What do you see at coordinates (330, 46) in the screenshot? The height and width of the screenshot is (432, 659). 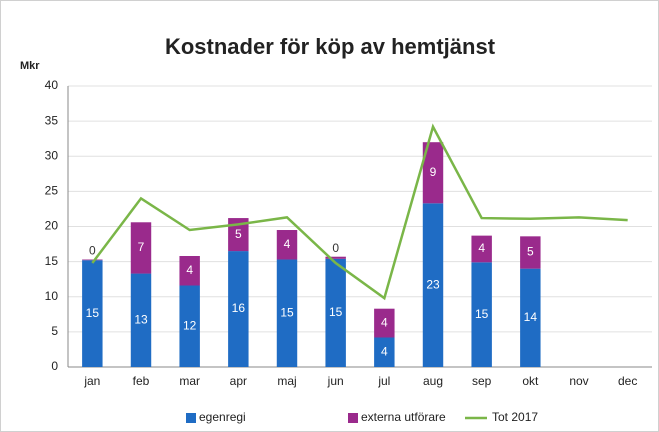 I see `chart-title: Kostnader för köp av hemtjänst` at bounding box center [330, 46].